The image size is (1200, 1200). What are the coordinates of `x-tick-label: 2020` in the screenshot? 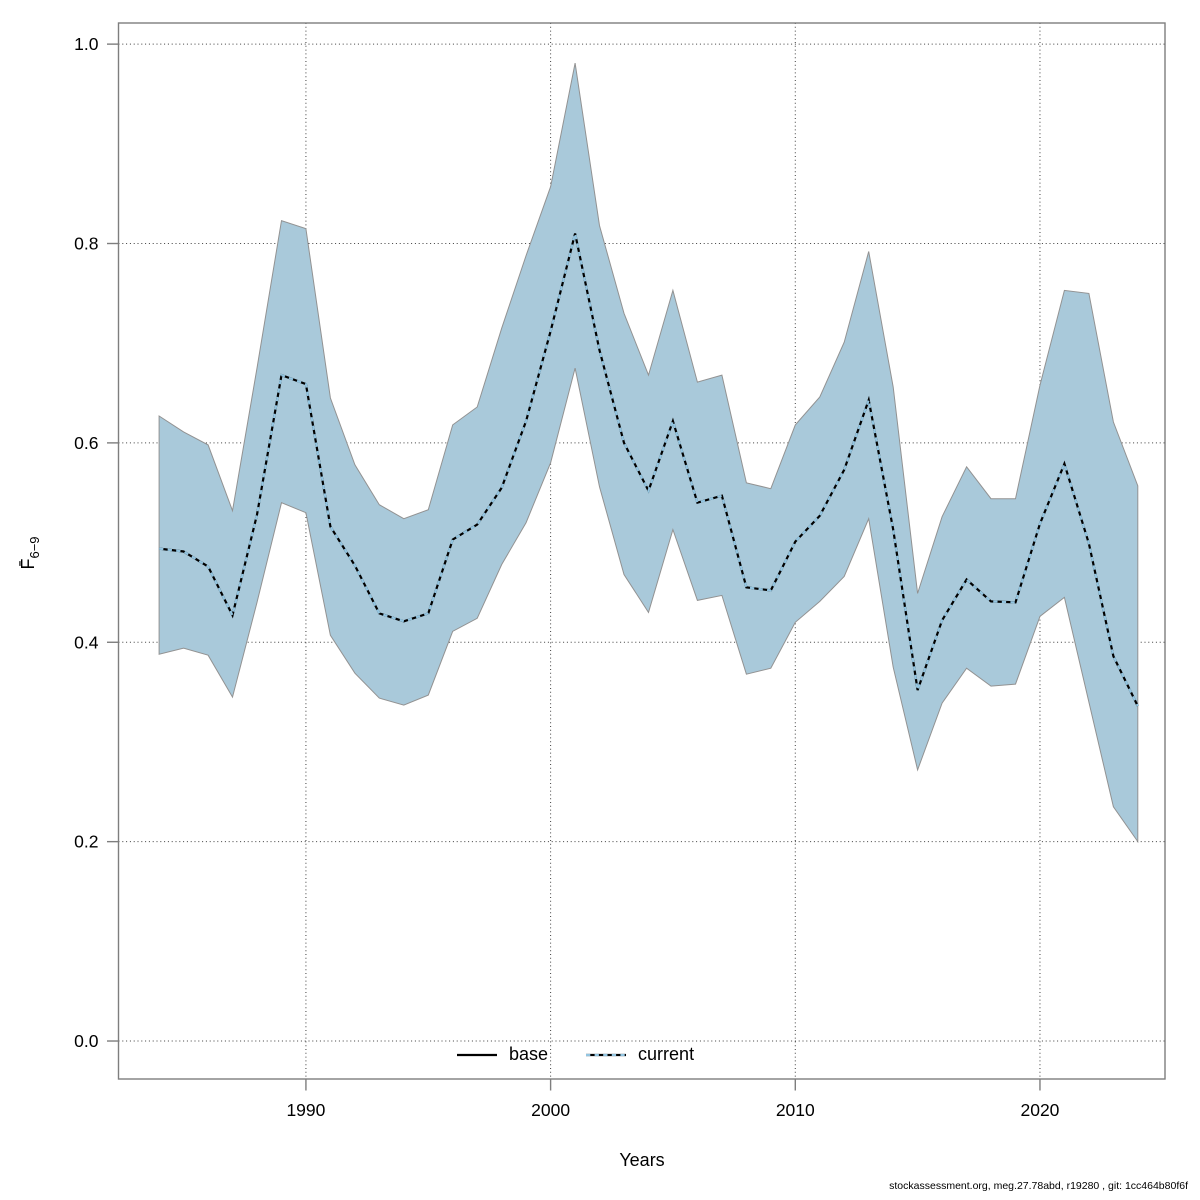 It's located at (1039, 1110).